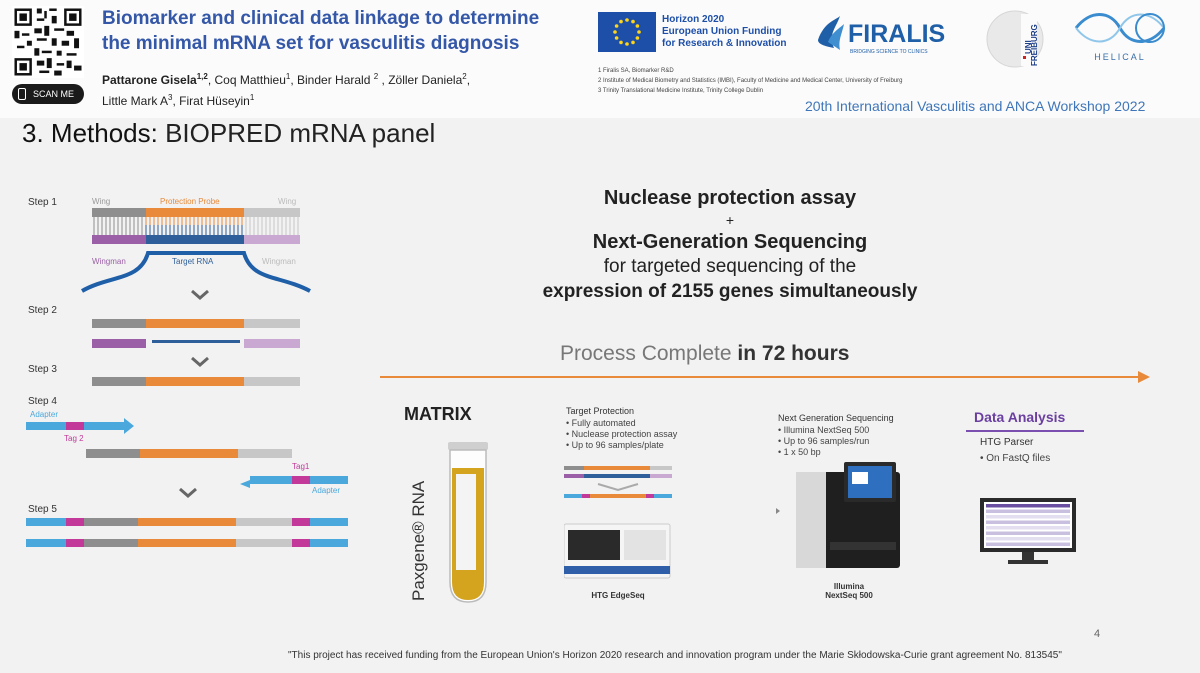 The height and width of the screenshot is (673, 1200). Describe the element at coordinates (1034, 45) in the screenshot. I see `svg-text: FREIBURG` at that location.